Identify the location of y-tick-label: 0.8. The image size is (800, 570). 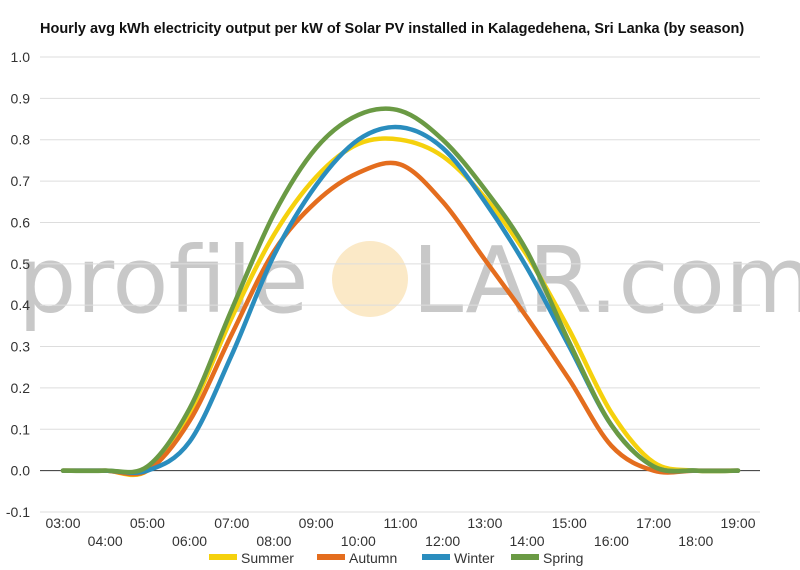
(21, 140).